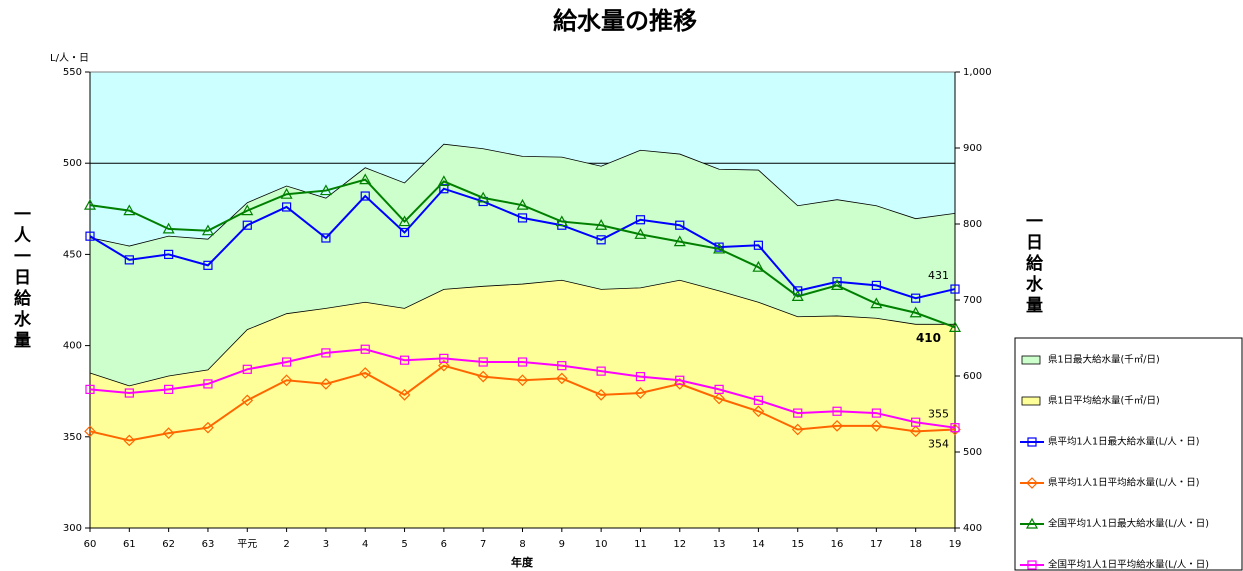 The image size is (1243, 571). What do you see at coordinates (972, 148) in the screenshot?
I see `y2-tick-label: 900` at bounding box center [972, 148].